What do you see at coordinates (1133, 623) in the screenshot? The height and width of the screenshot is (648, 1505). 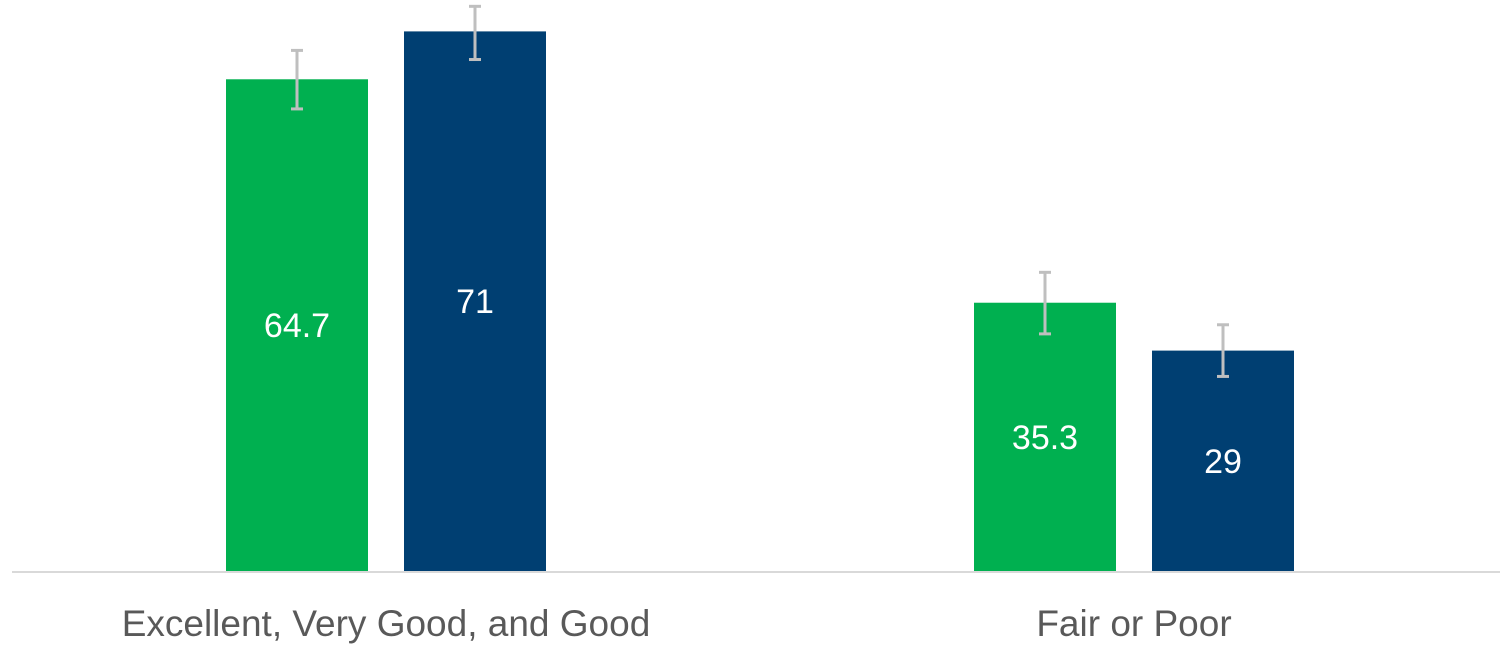 I see `category-label-2: Fair or Poor` at bounding box center [1133, 623].